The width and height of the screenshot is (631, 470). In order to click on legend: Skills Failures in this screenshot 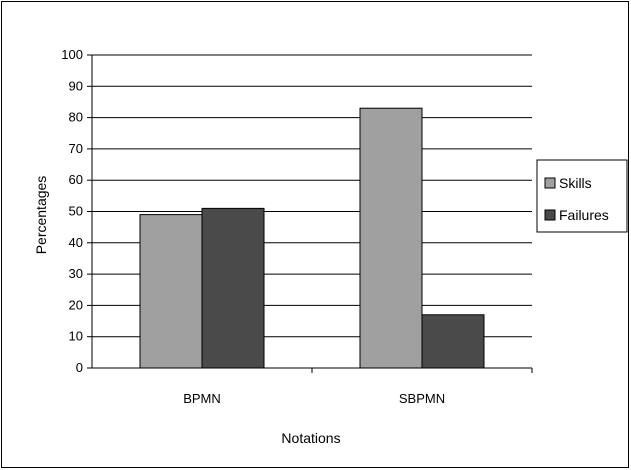, I will do `click(582, 196)`.